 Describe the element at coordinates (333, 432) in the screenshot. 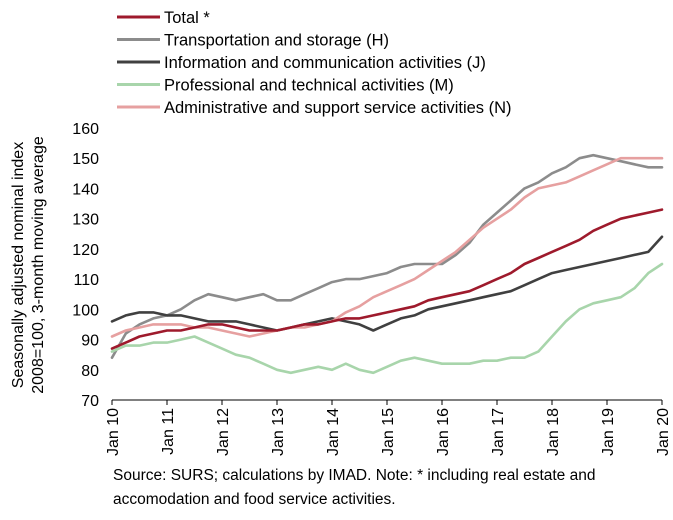

I see `x-tick-label: Jan 14` at that location.